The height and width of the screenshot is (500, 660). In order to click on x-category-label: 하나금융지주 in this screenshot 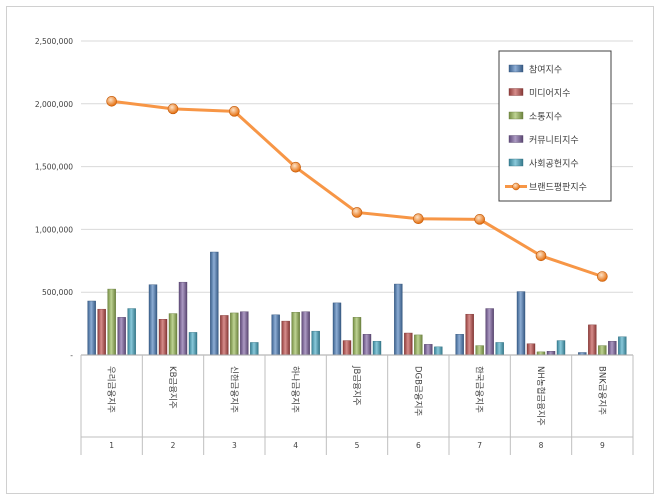, I will do `click(295, 389)`.